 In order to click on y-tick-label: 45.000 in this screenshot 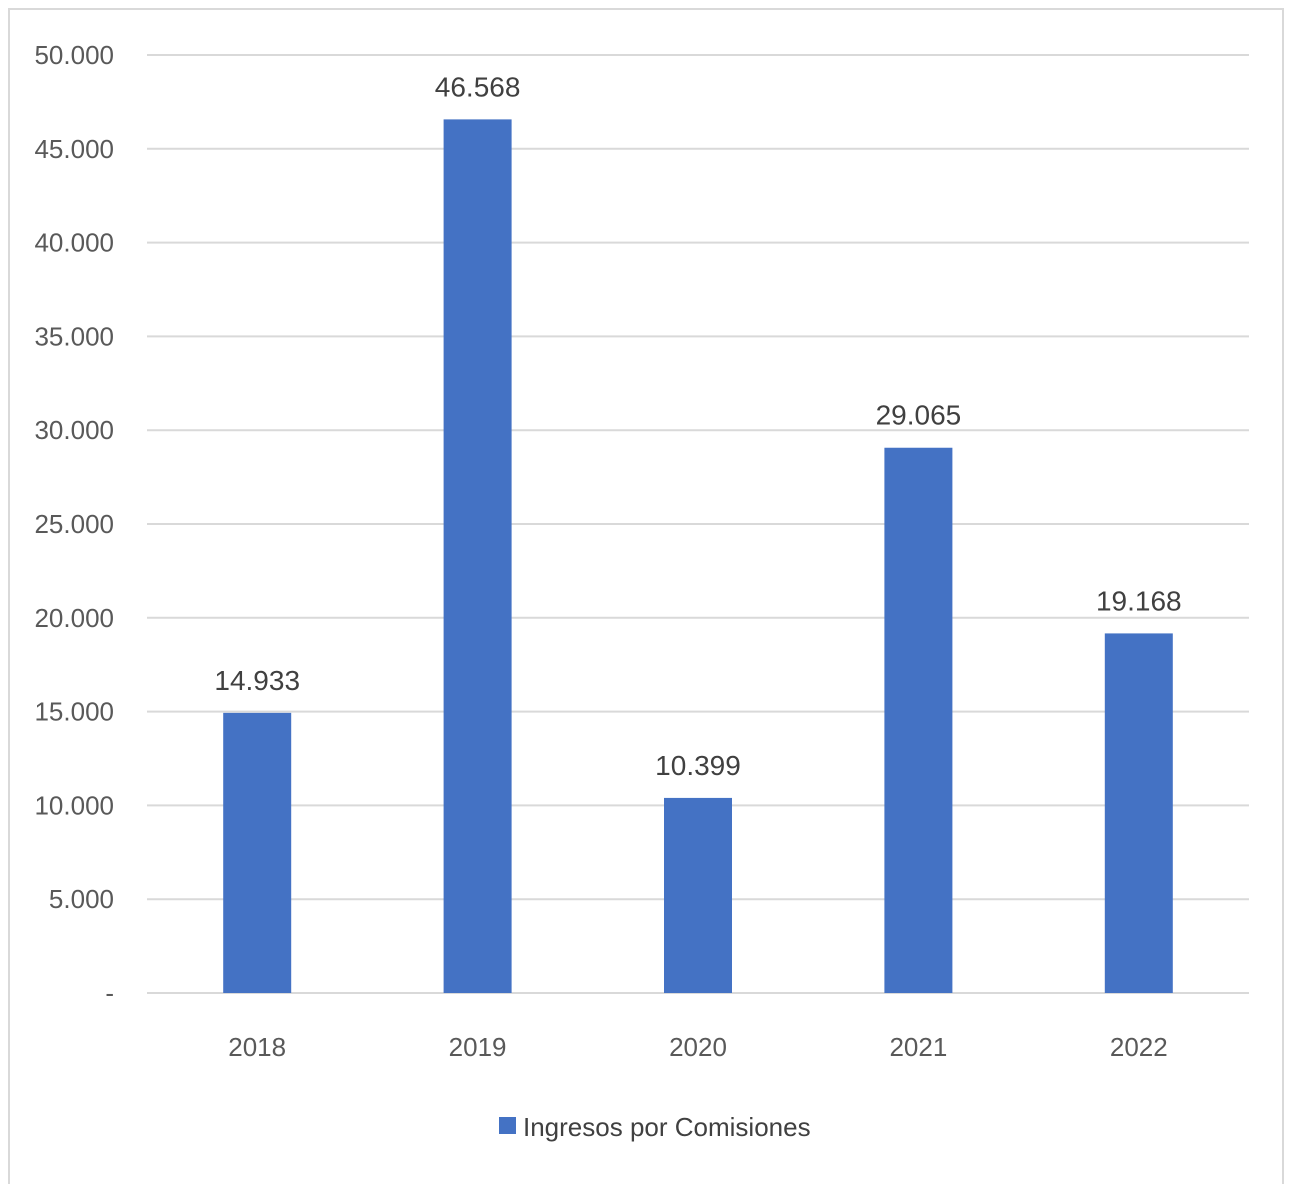, I will do `click(74, 149)`.